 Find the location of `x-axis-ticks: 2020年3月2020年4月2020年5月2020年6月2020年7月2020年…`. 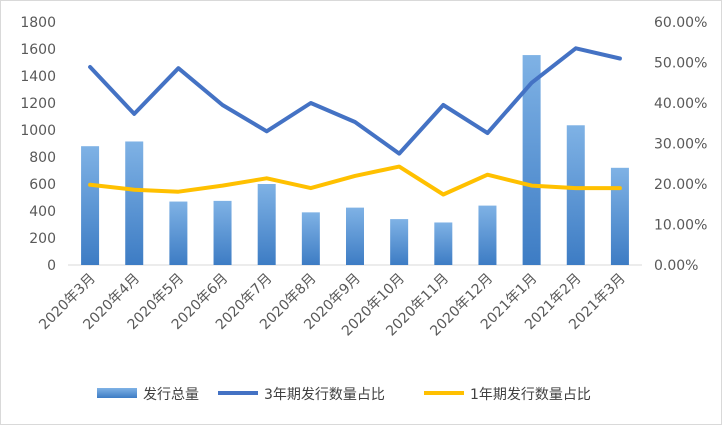

x-axis-ticks: 2020年3月2020年4月2020年5月2020年6月2020年7月2020年… is located at coordinates (332, 305).